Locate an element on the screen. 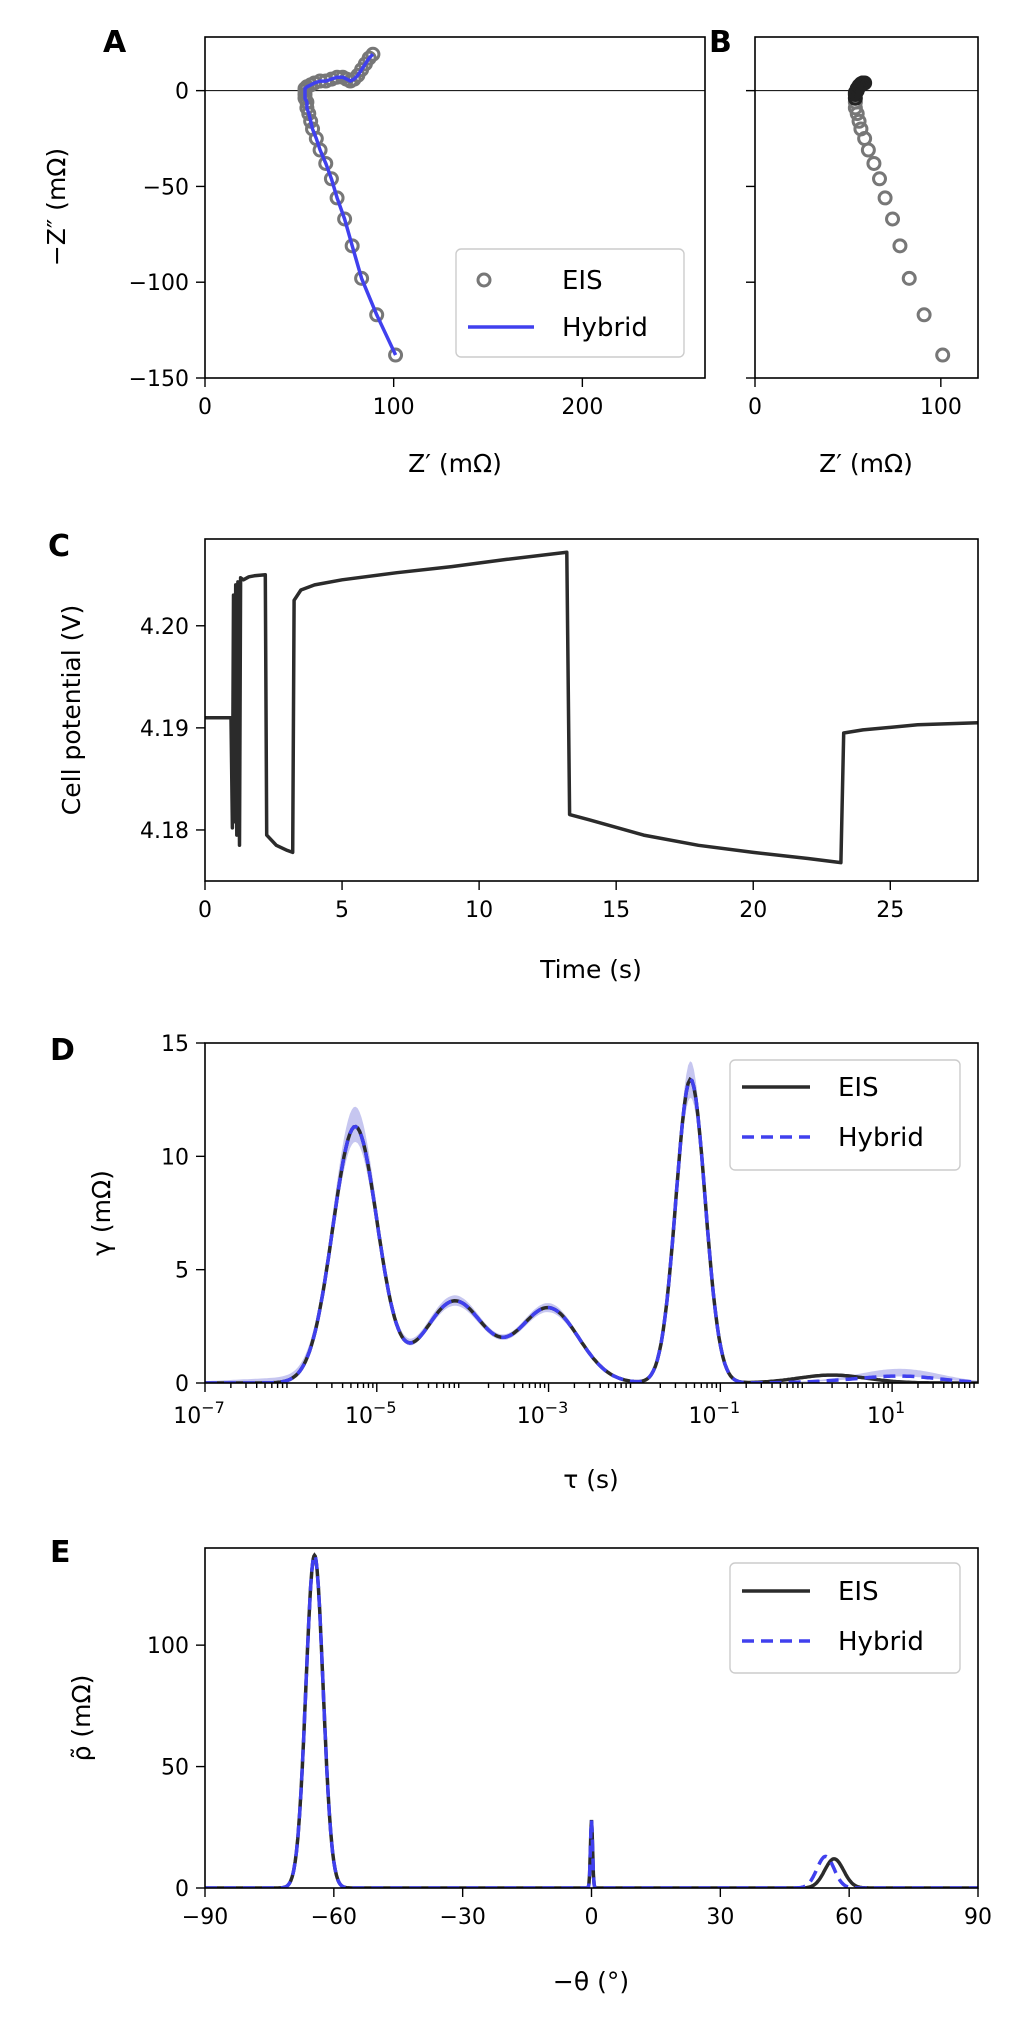 The height and width of the screenshot is (2031, 1015). panel-e-x-tick-label-5: 60 is located at coordinates (849, 1917).